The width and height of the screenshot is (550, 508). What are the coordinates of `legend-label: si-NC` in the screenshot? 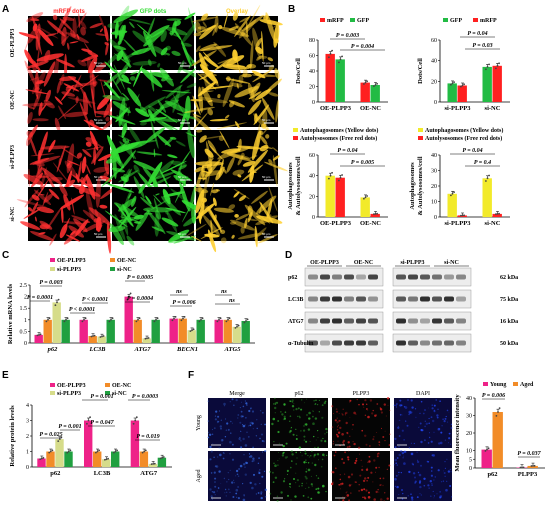 It's located at (124, 270).